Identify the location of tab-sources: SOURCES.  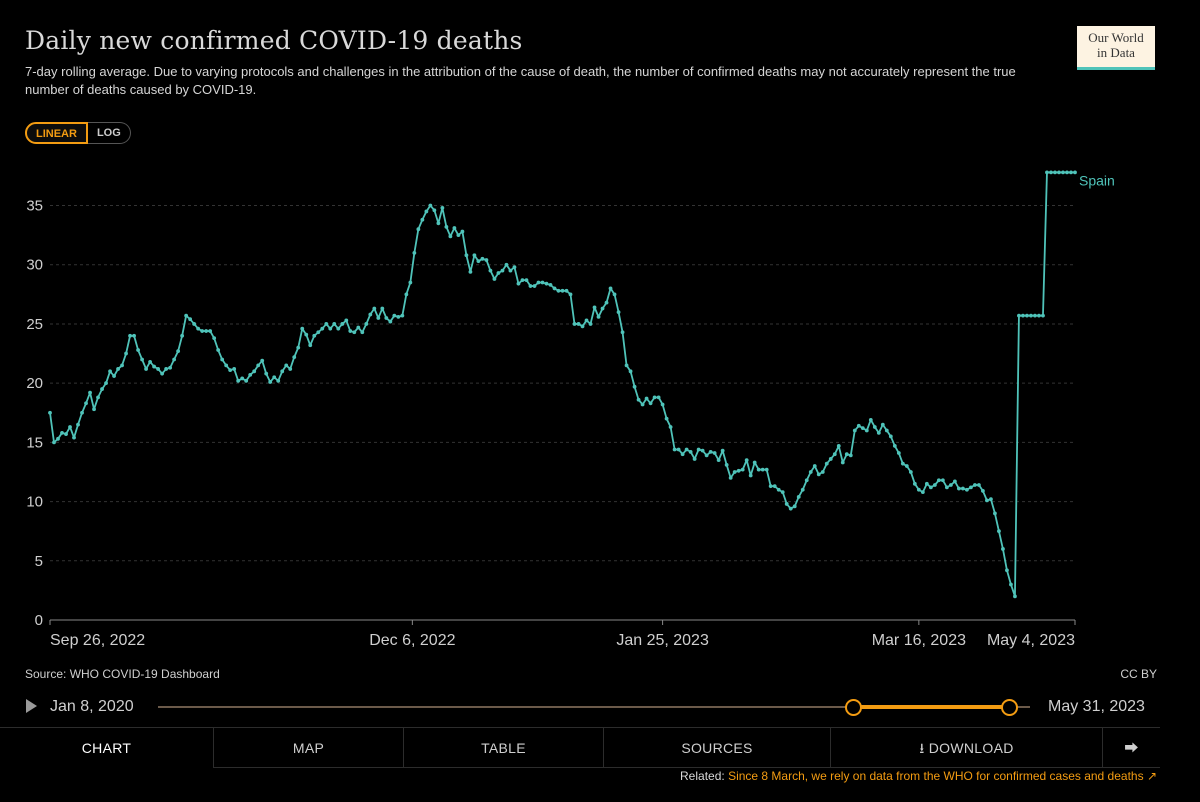
(716, 748).